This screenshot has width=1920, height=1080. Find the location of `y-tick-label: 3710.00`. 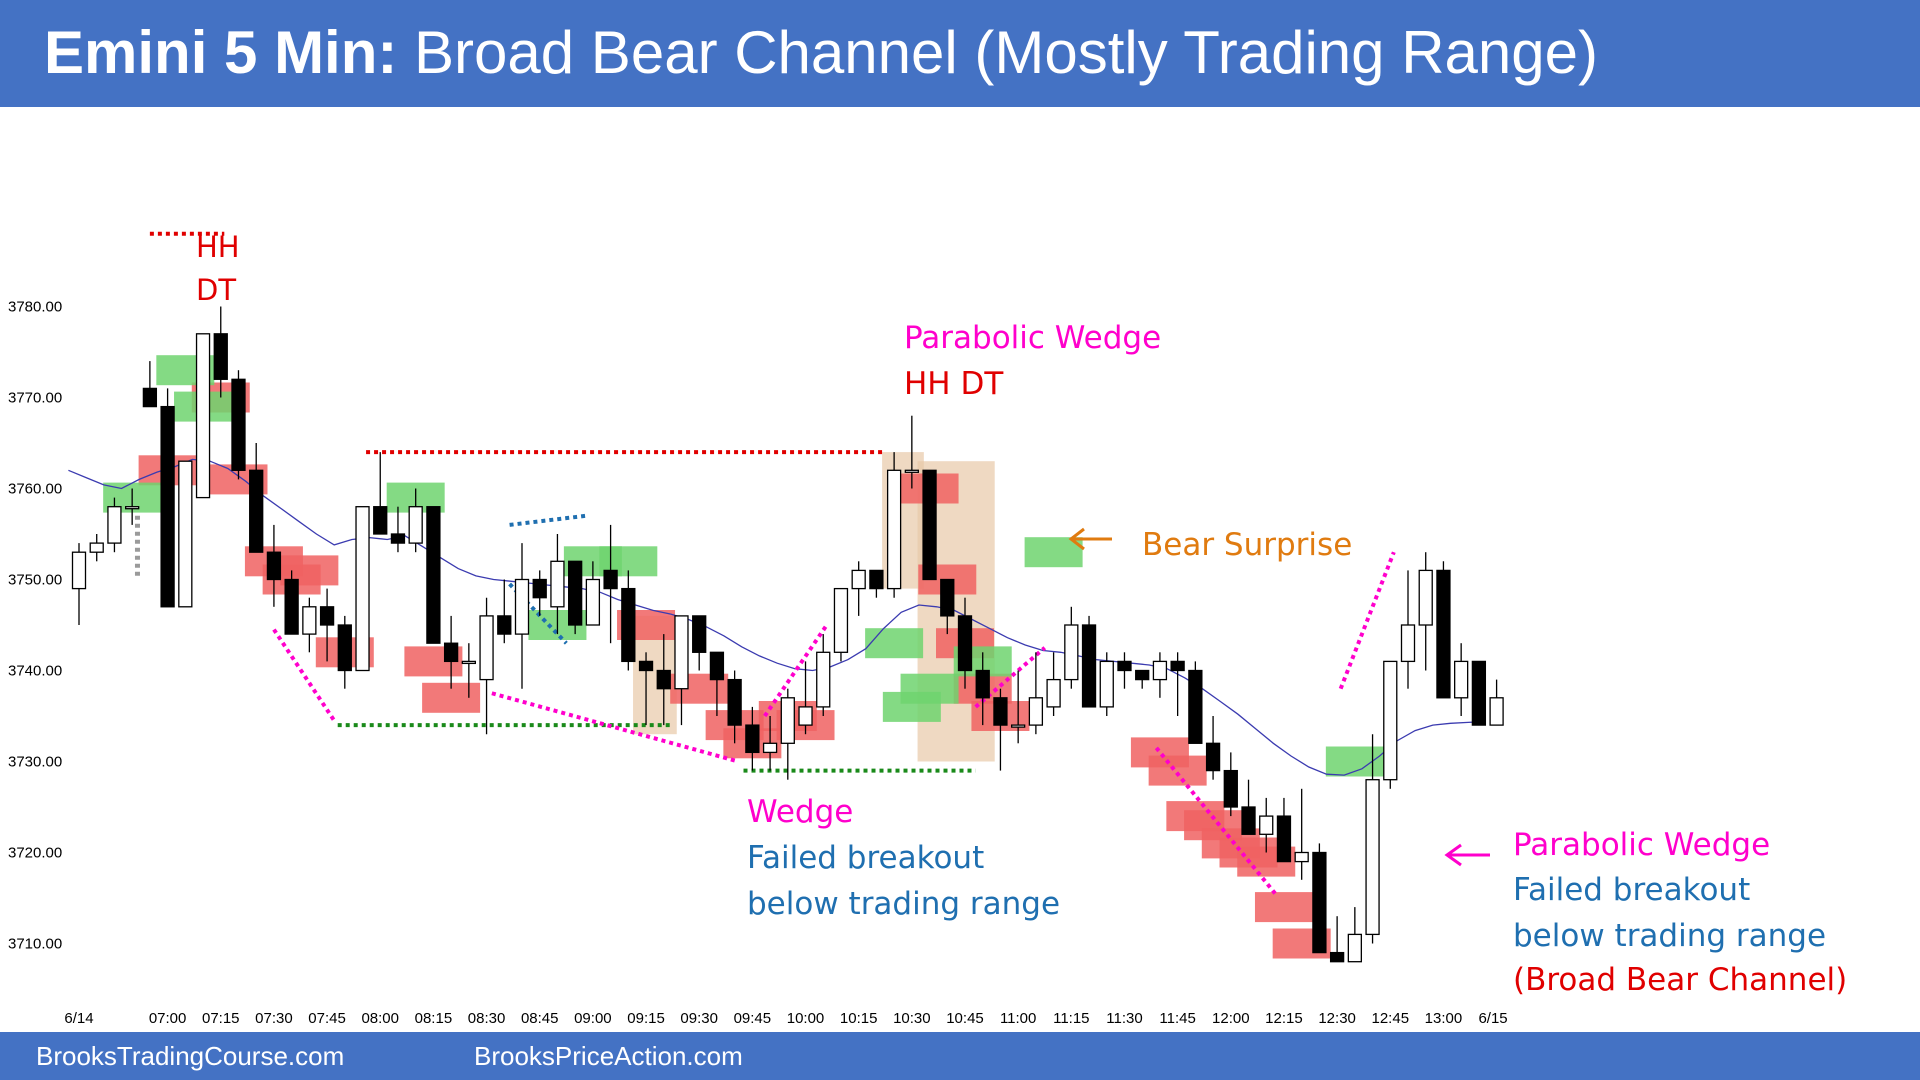

y-tick-label: 3710.00 is located at coordinates (35, 944).